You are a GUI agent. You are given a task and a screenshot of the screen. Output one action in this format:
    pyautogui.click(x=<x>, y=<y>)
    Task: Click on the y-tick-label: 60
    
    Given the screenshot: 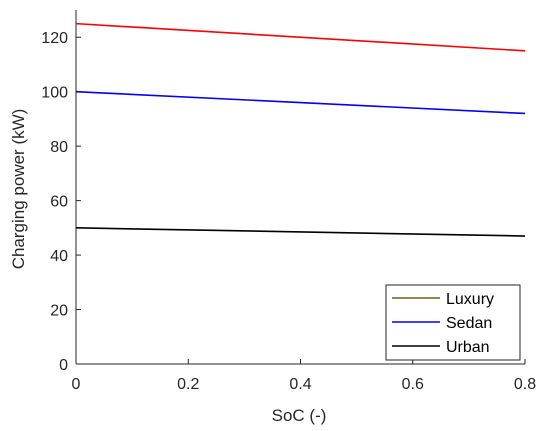 What is the action you would take?
    pyautogui.click(x=59, y=202)
    